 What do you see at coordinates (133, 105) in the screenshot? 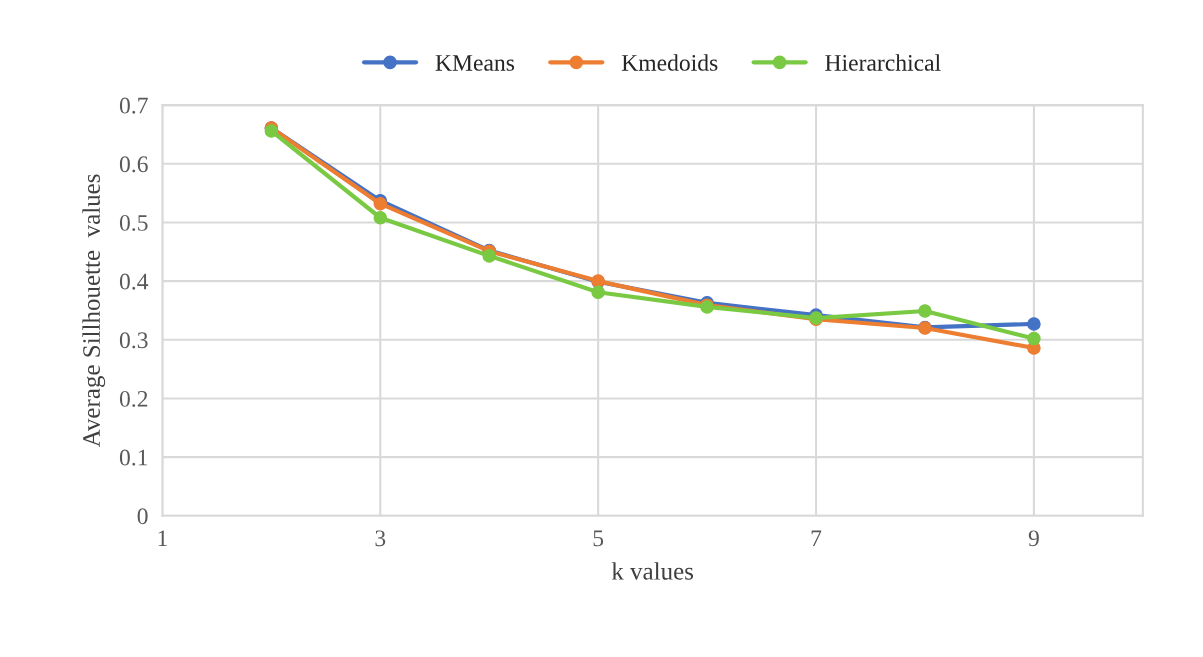
I see `y-tick-label: 0.7` at bounding box center [133, 105].